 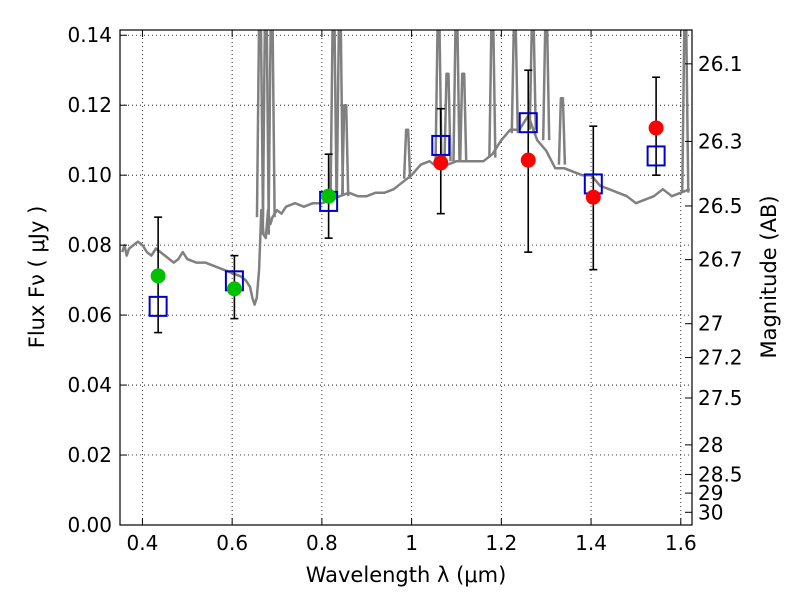 What do you see at coordinates (681, 543) in the screenshot?
I see `x-tick-label: 1.6` at bounding box center [681, 543].